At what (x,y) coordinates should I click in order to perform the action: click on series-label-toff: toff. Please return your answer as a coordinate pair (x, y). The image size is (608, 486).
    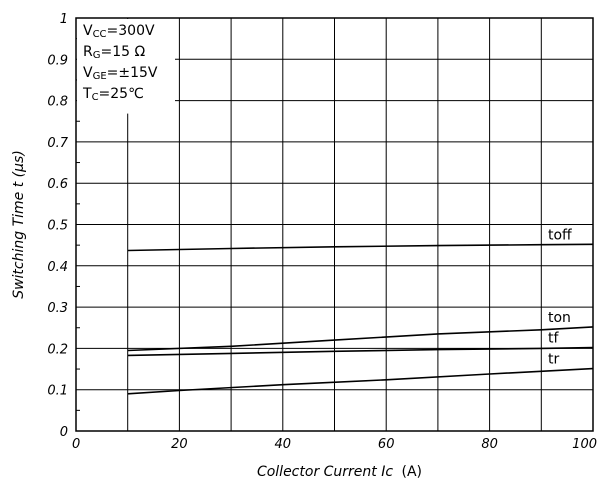
    Looking at the image, I should click on (560, 235).